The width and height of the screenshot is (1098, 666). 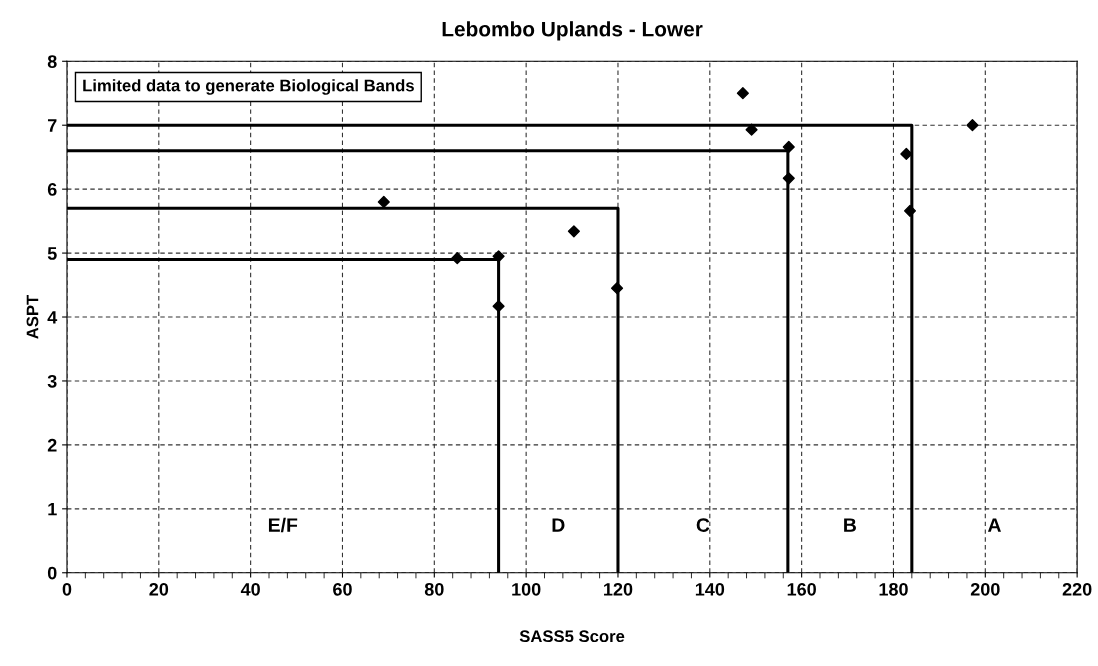 I want to click on x-tick-label: 160, so click(x=801, y=589).